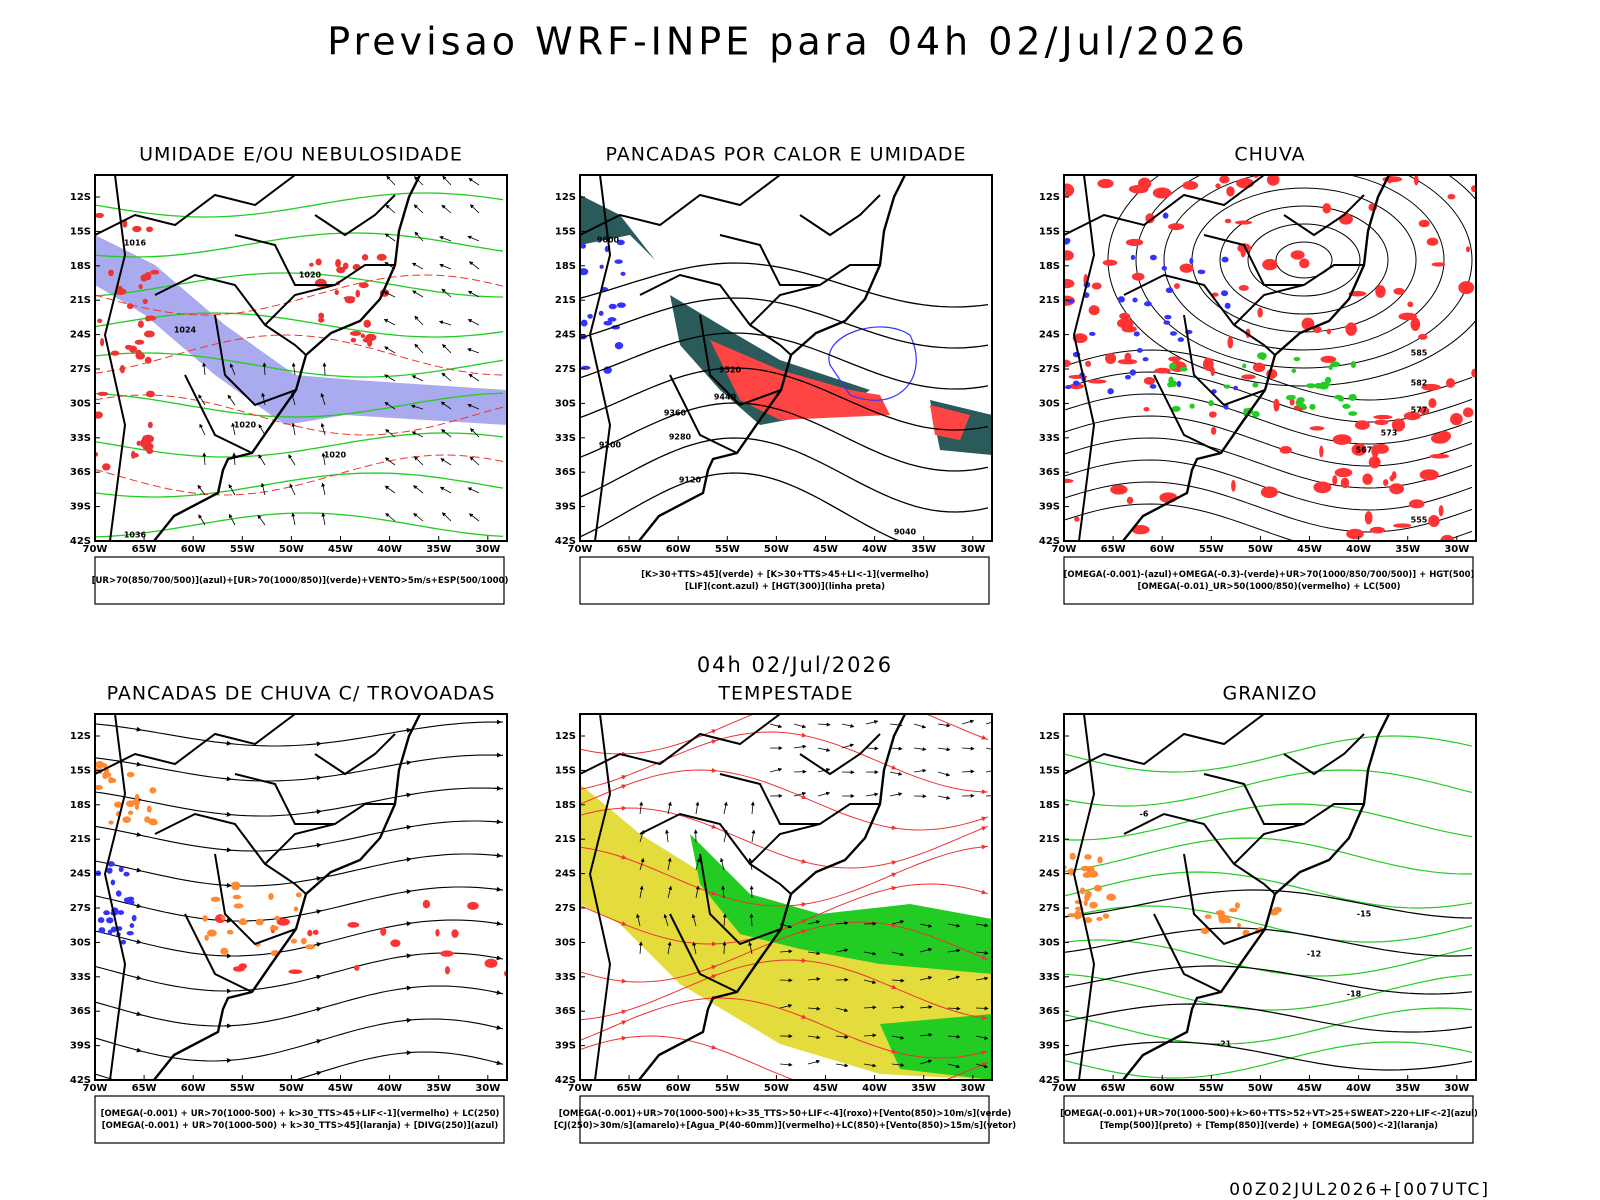  What do you see at coordinates (185, 330) in the screenshot?
I see `contour-label: 1024` at bounding box center [185, 330].